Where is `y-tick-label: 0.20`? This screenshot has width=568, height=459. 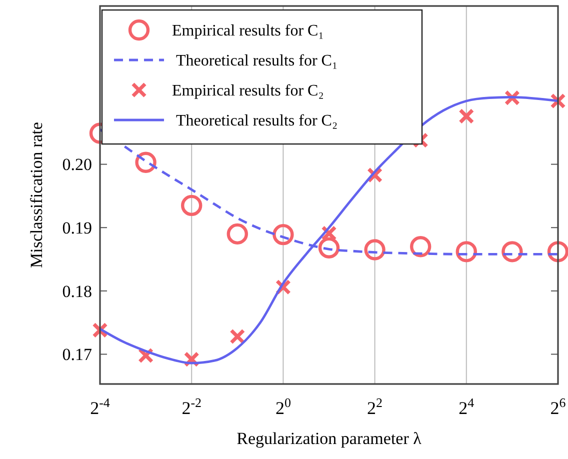
y-tick-label: 0.20 is located at coordinates (77, 164).